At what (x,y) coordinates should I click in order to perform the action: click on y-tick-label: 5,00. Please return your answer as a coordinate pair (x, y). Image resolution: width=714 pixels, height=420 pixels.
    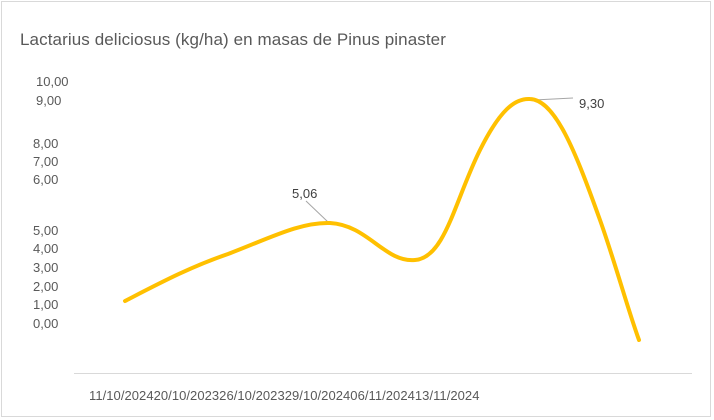
    Looking at the image, I should click on (46, 230).